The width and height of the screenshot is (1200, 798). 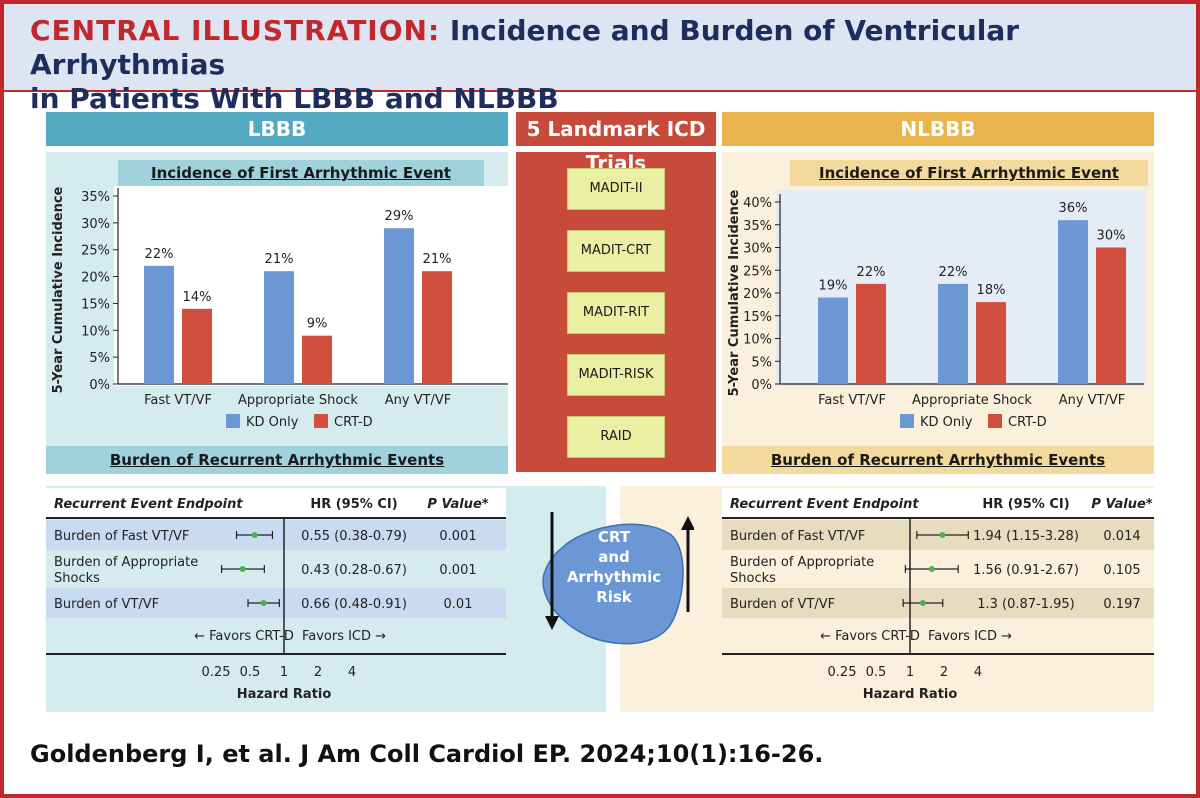 I want to click on bar-value-label: 29%, so click(x=399, y=216).